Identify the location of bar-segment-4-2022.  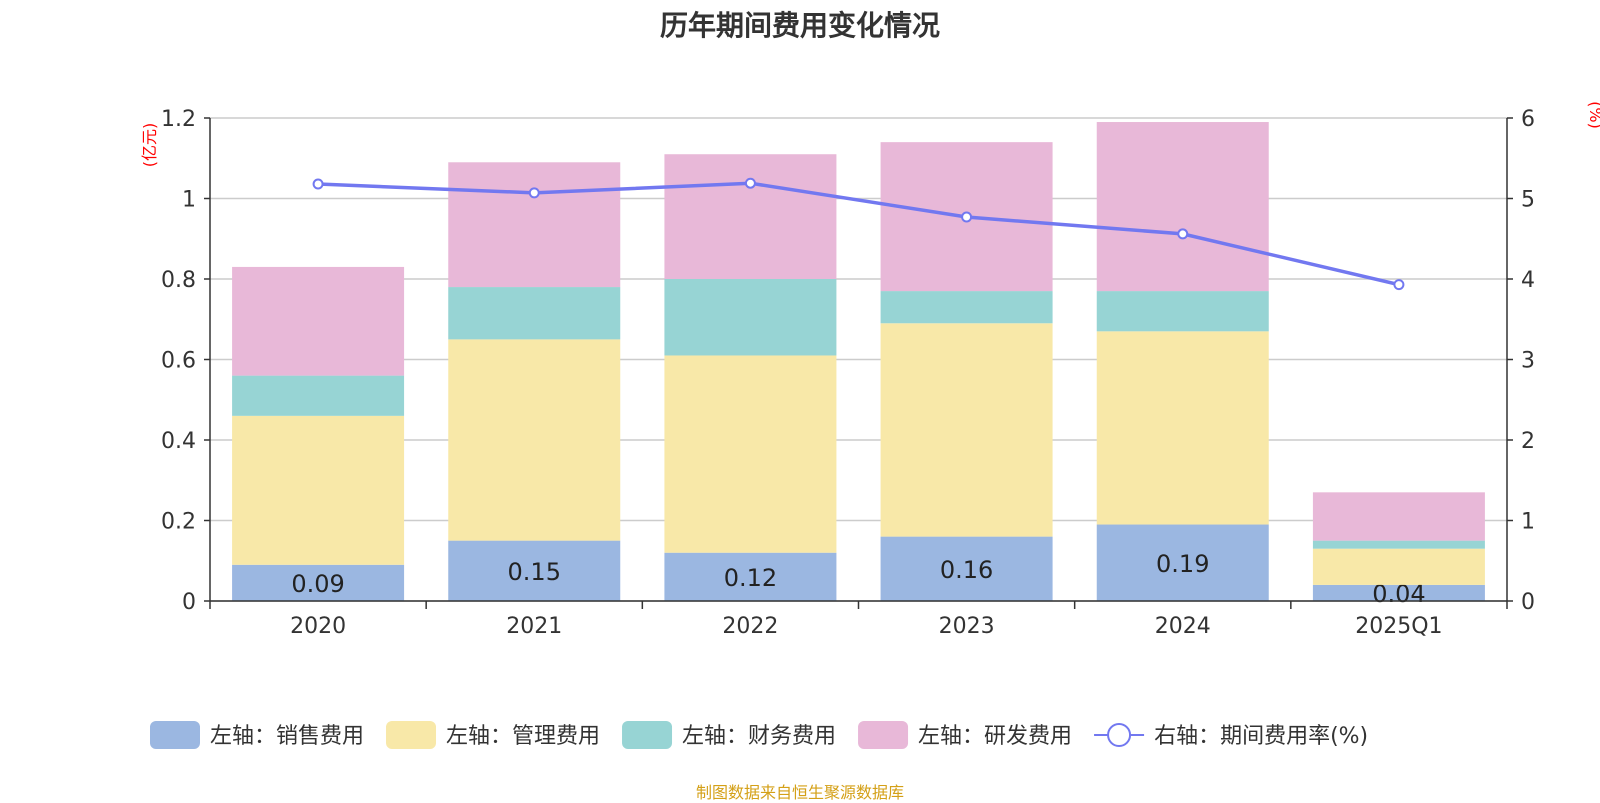
(750, 216).